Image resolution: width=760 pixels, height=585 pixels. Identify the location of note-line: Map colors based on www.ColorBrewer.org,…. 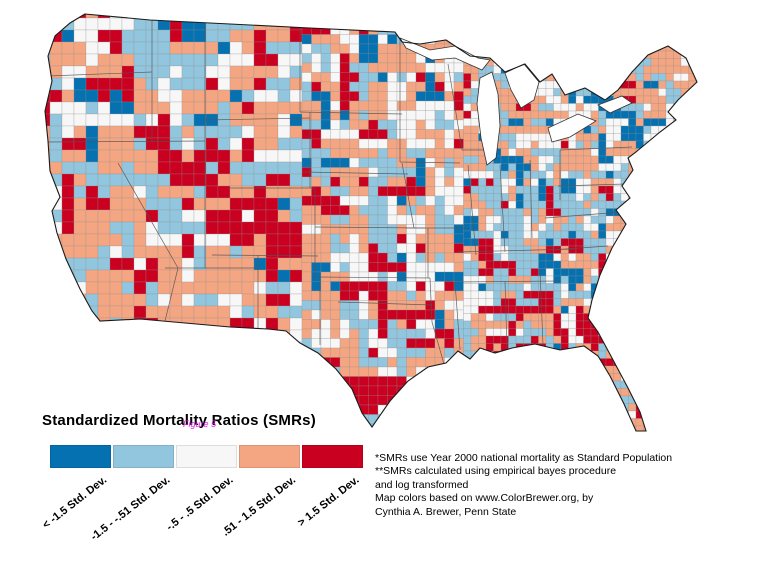
(484, 498).